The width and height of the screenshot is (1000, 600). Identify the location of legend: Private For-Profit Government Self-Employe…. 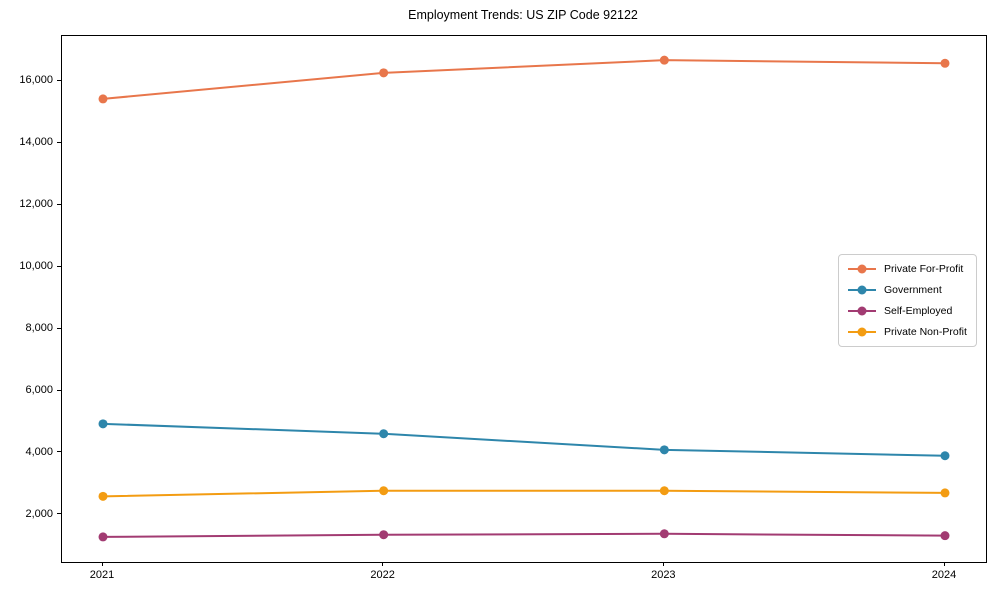
(907, 300).